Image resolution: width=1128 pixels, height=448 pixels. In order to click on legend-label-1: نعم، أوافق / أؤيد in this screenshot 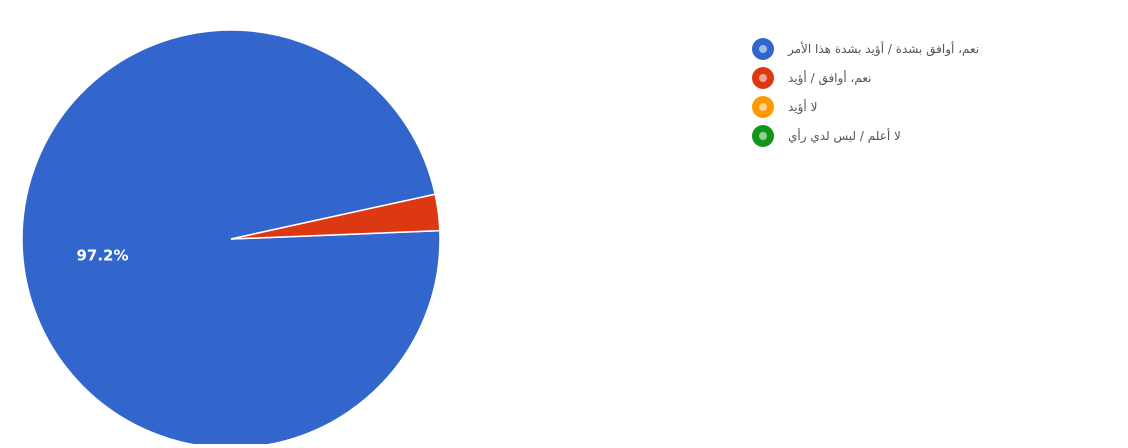, I will do `click(830, 77)`.